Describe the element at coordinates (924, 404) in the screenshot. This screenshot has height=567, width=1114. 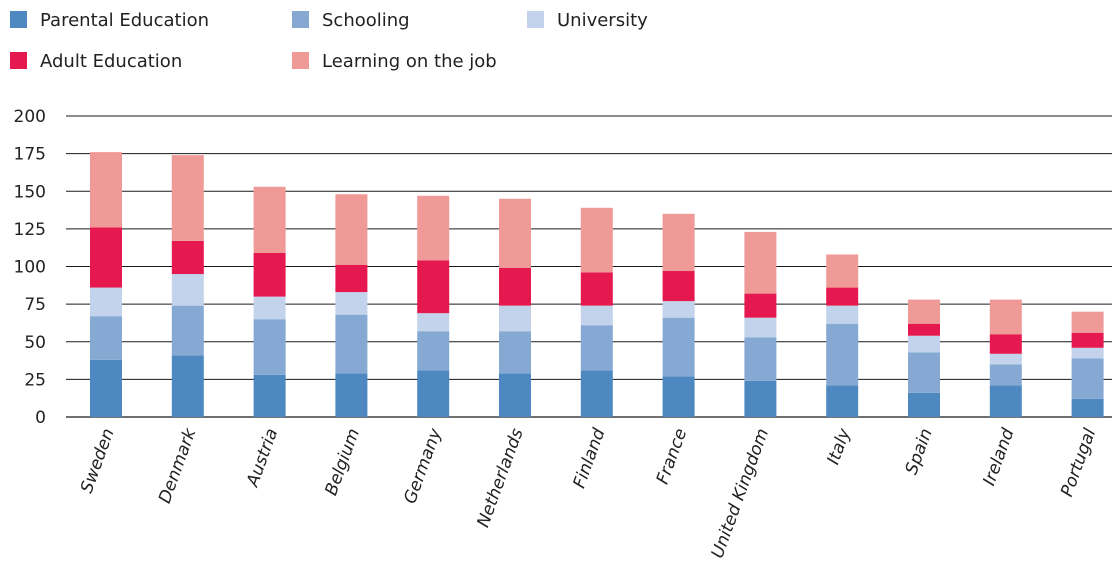
I see `bar-segment-spain-parental-education` at that location.